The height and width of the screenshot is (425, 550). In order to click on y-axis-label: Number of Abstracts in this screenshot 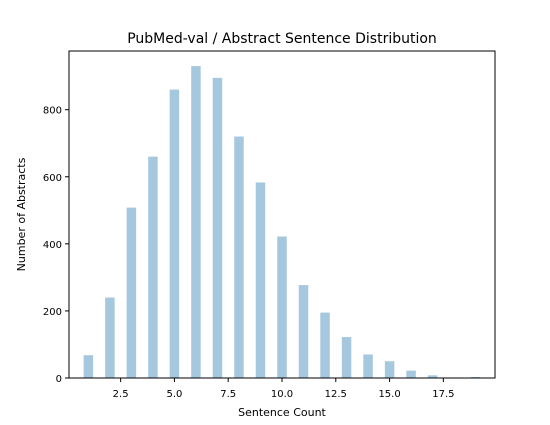, I will do `click(21, 214)`.